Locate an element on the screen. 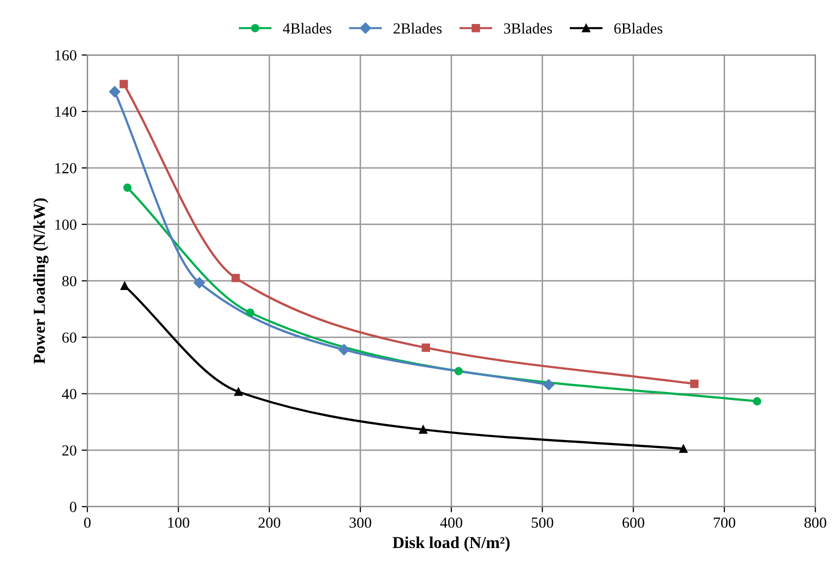 The width and height of the screenshot is (832, 579). x-axis-title: Disk load (N/m²) is located at coordinates (451, 544).